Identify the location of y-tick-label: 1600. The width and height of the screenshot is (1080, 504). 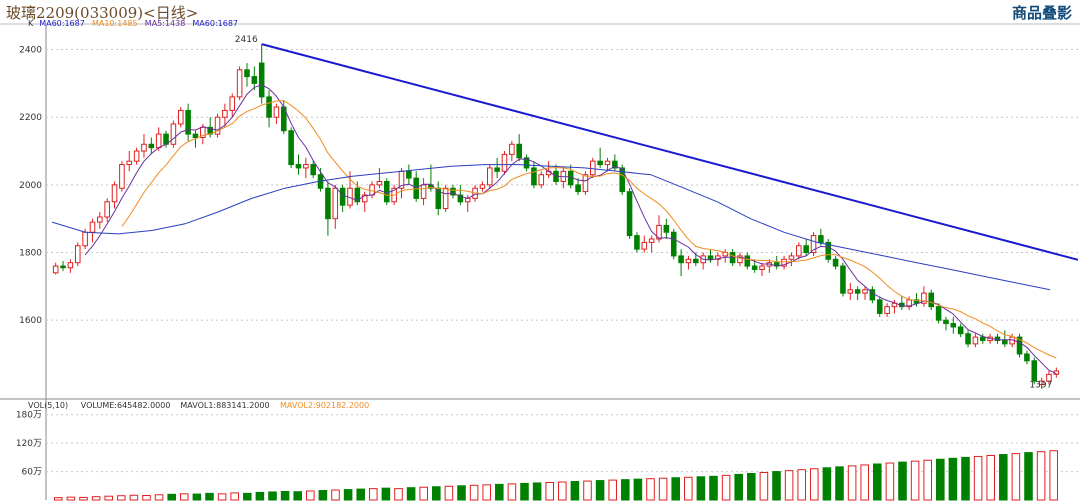
(30, 321).